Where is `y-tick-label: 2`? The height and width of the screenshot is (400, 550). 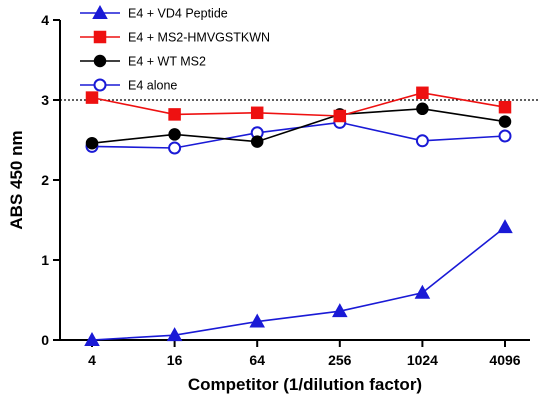 y-tick-label: 2 is located at coordinates (45, 180).